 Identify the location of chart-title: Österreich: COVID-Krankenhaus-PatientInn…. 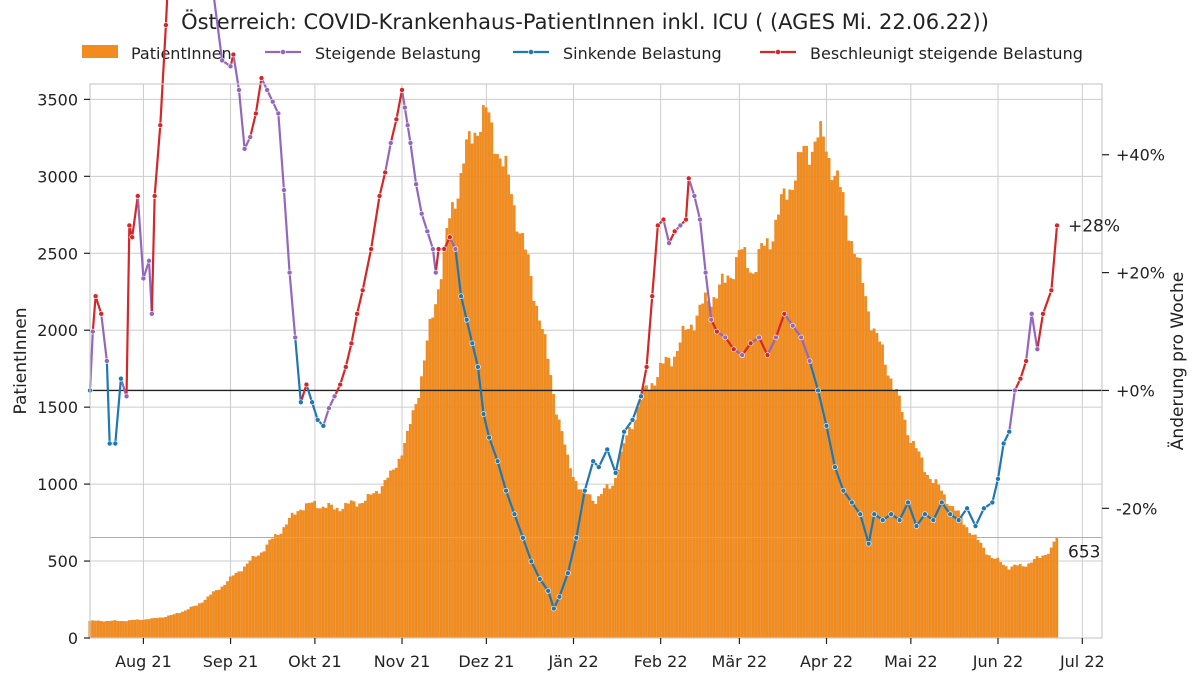
(585, 21).